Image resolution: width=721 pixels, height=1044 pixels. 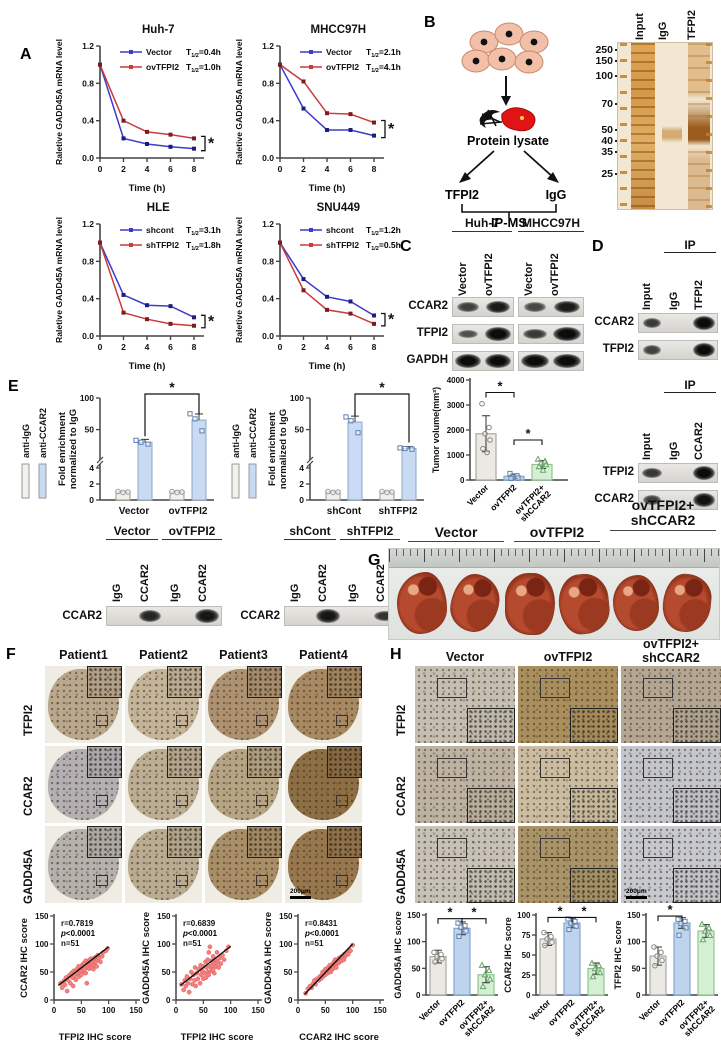 What do you see at coordinates (402, 796) in the screenshot?
I see `h-row-CCAR2: CCAR2` at bounding box center [402, 796].